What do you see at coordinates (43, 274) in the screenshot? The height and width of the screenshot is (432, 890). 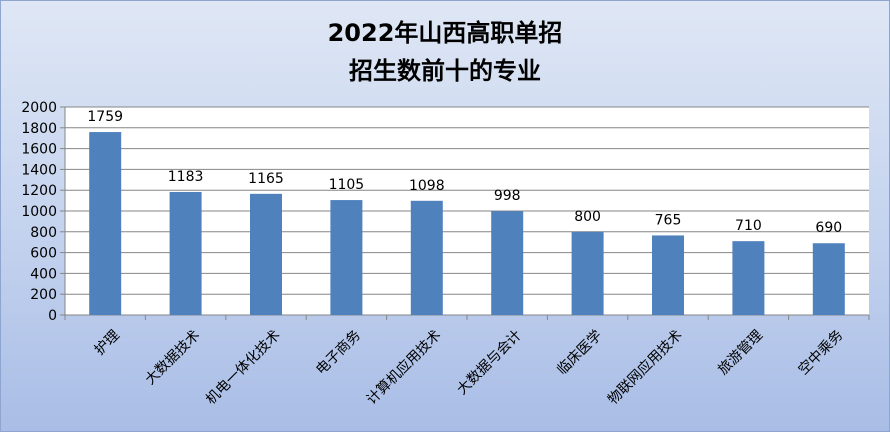 I see `y-tick-label: 400` at bounding box center [43, 274].